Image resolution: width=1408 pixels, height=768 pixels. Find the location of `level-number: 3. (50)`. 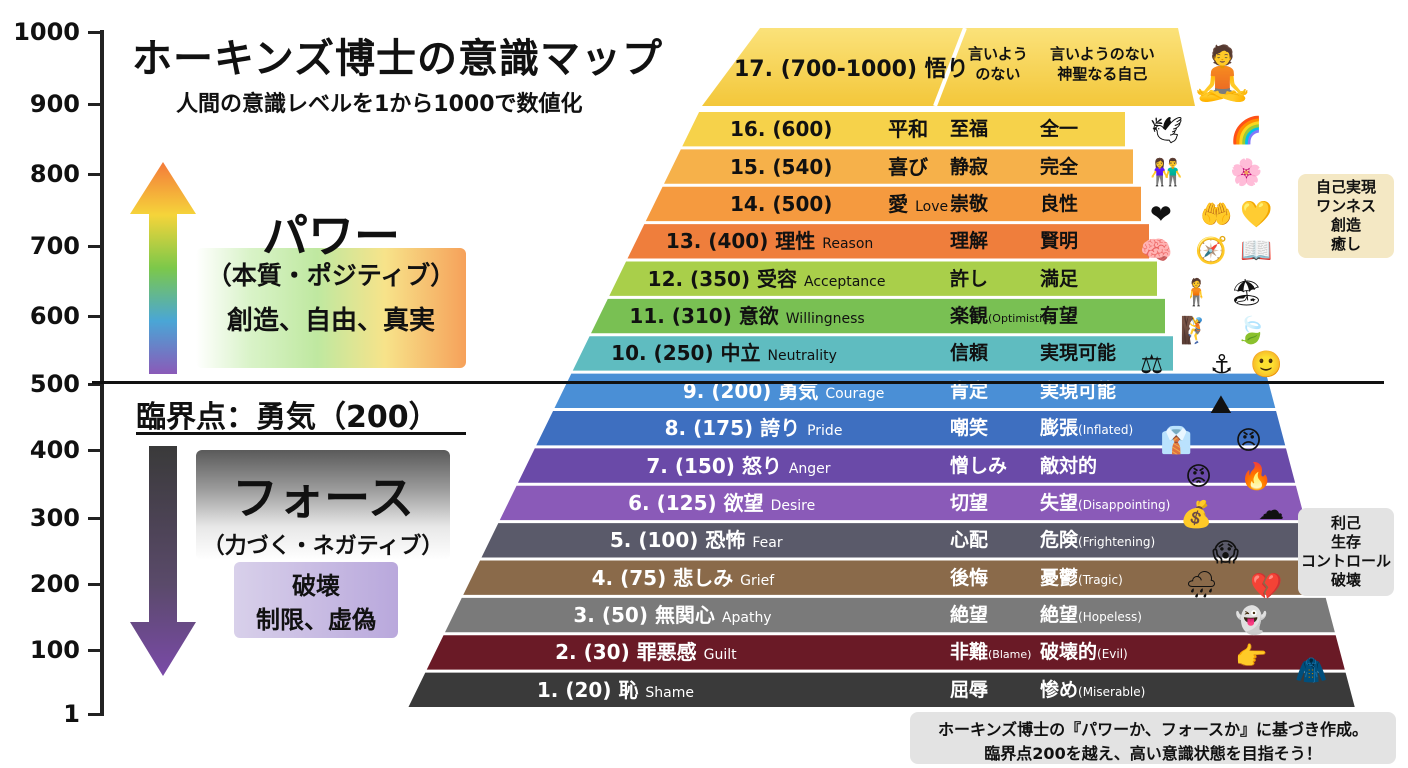

level-number: 3. (50) is located at coordinates (610, 615).